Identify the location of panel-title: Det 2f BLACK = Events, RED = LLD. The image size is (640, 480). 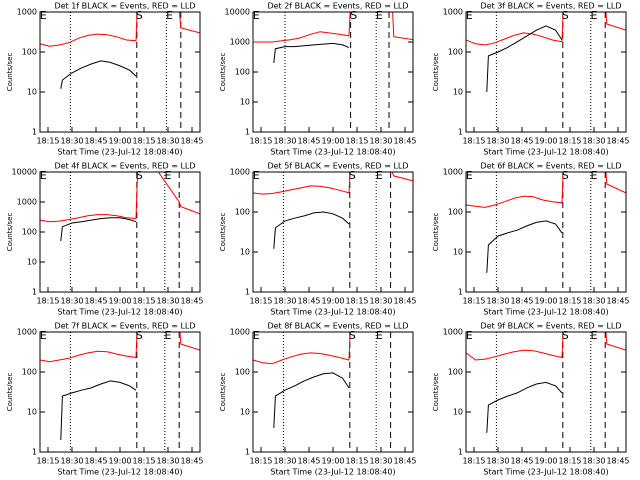
(337, 6).